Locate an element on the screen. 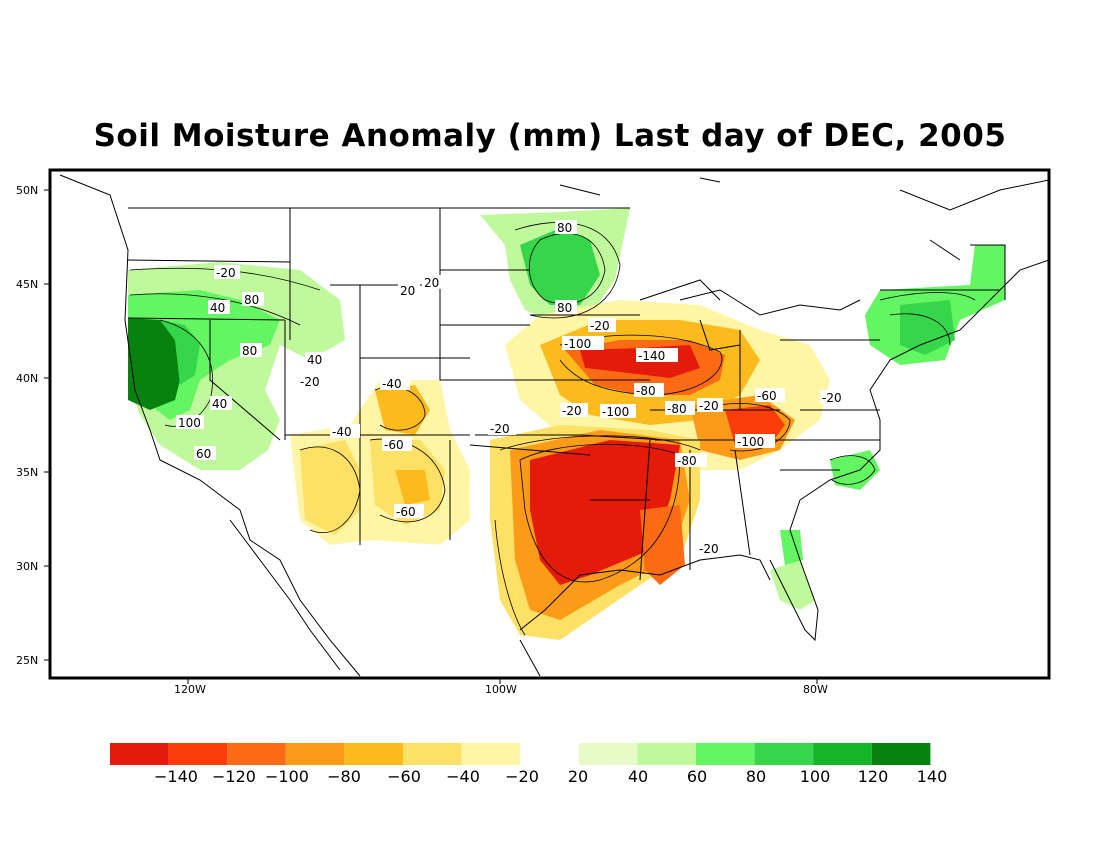 The image size is (1100, 850). lon-tick-label: 80W is located at coordinates (815, 689).